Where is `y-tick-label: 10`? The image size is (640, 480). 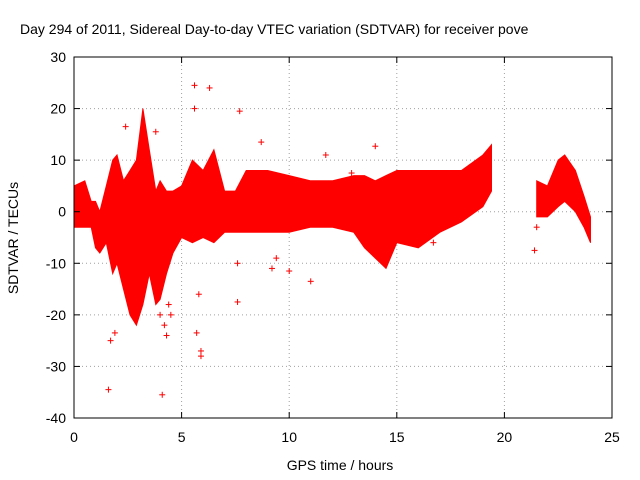
y-tick-label: 10 is located at coordinates (58, 160).